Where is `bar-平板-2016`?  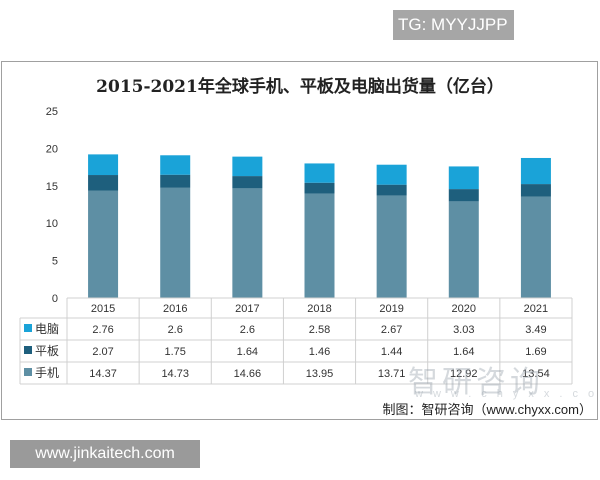 bar-平板-2016 is located at coordinates (175, 181).